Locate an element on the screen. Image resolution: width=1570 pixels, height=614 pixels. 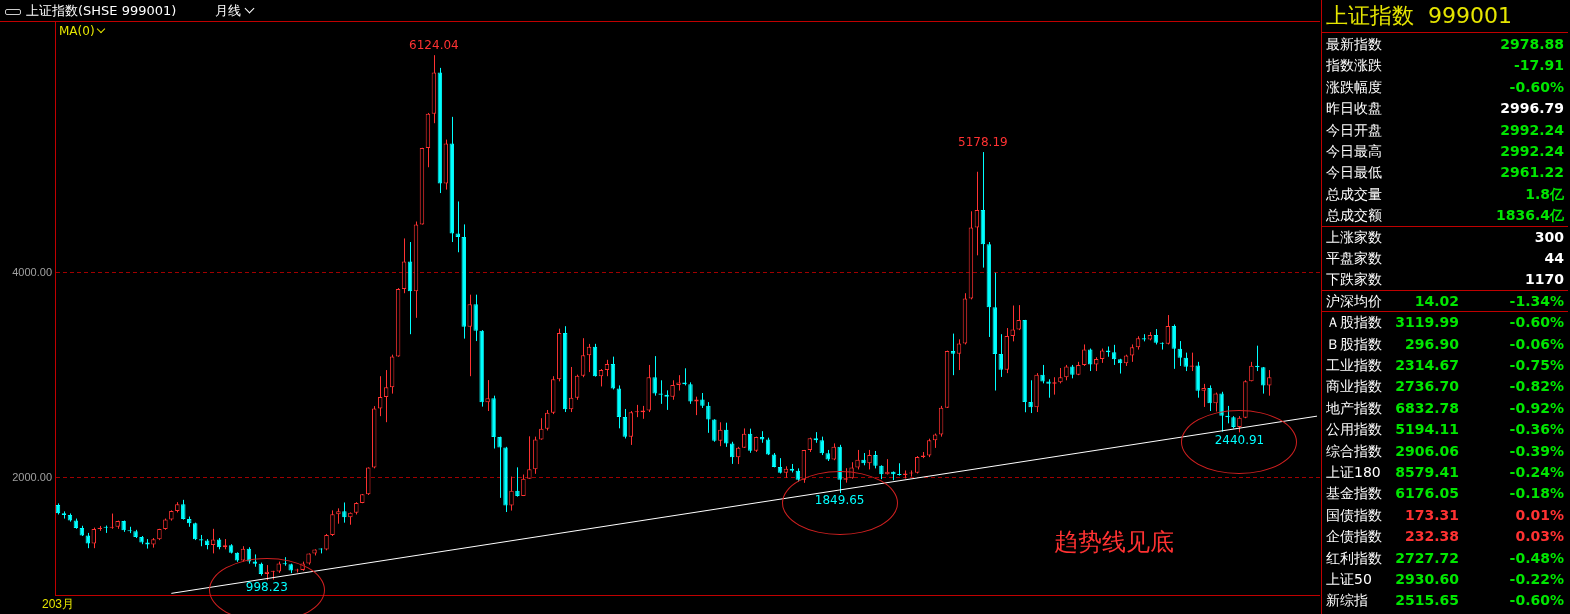
text: 沪深均价 14.02 -1.34% is located at coordinates (1445, 300).